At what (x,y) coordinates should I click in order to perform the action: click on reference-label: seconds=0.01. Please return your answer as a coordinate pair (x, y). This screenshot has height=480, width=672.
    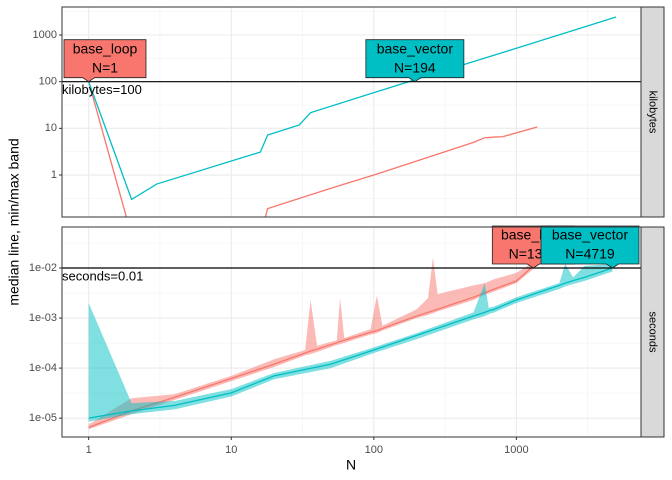
    Looking at the image, I should click on (102, 275).